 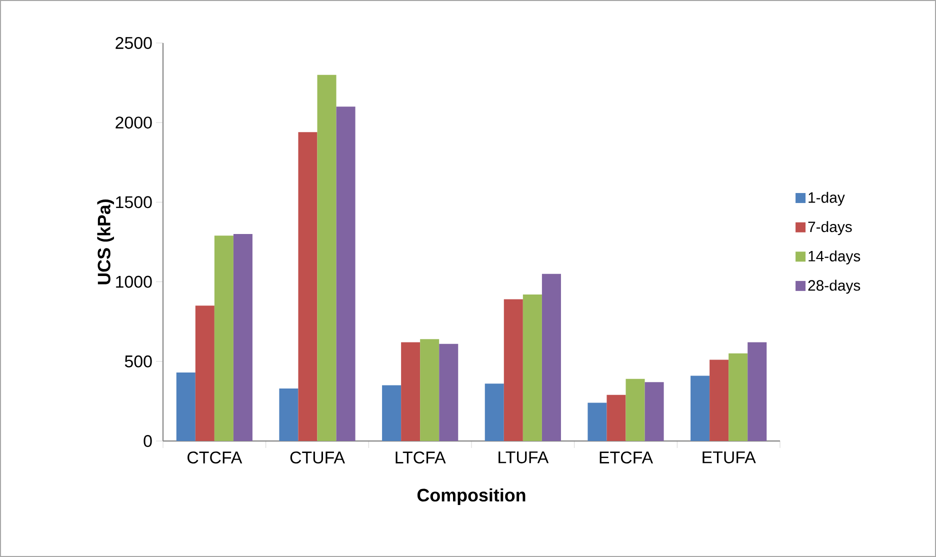 What do you see at coordinates (729, 458) in the screenshot?
I see `x-tick-label: ETUFA` at bounding box center [729, 458].